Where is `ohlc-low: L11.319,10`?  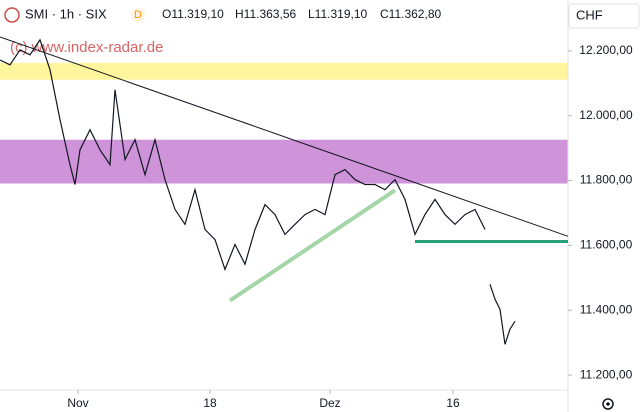 ohlc-low: L11.319,10 is located at coordinates (337, 14).